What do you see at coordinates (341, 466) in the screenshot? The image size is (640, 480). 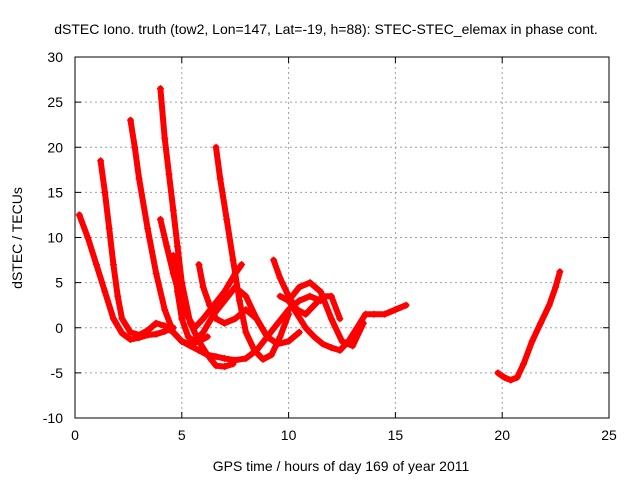 I see `x-axis-label: GPS time / hours of day 169 of year 2011` at bounding box center [341, 466].